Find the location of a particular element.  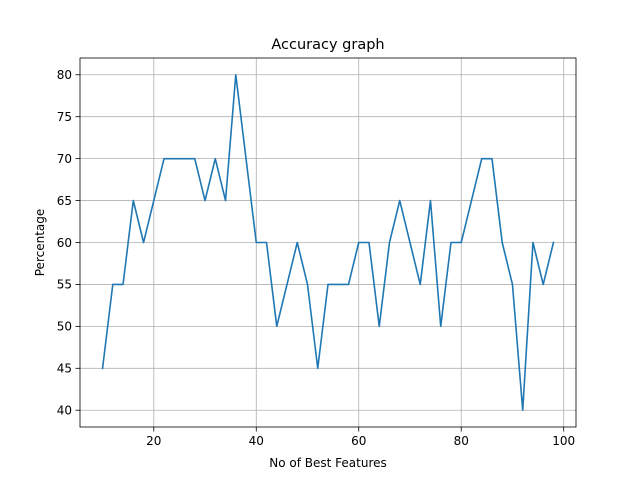

x-axis-ticks: 20 40 60 80 100 is located at coordinates (360, 437).